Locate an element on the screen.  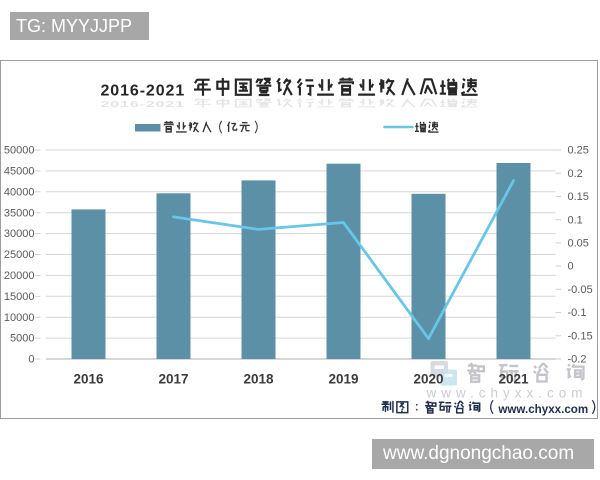
svg-text: 2020 is located at coordinates (428, 379).